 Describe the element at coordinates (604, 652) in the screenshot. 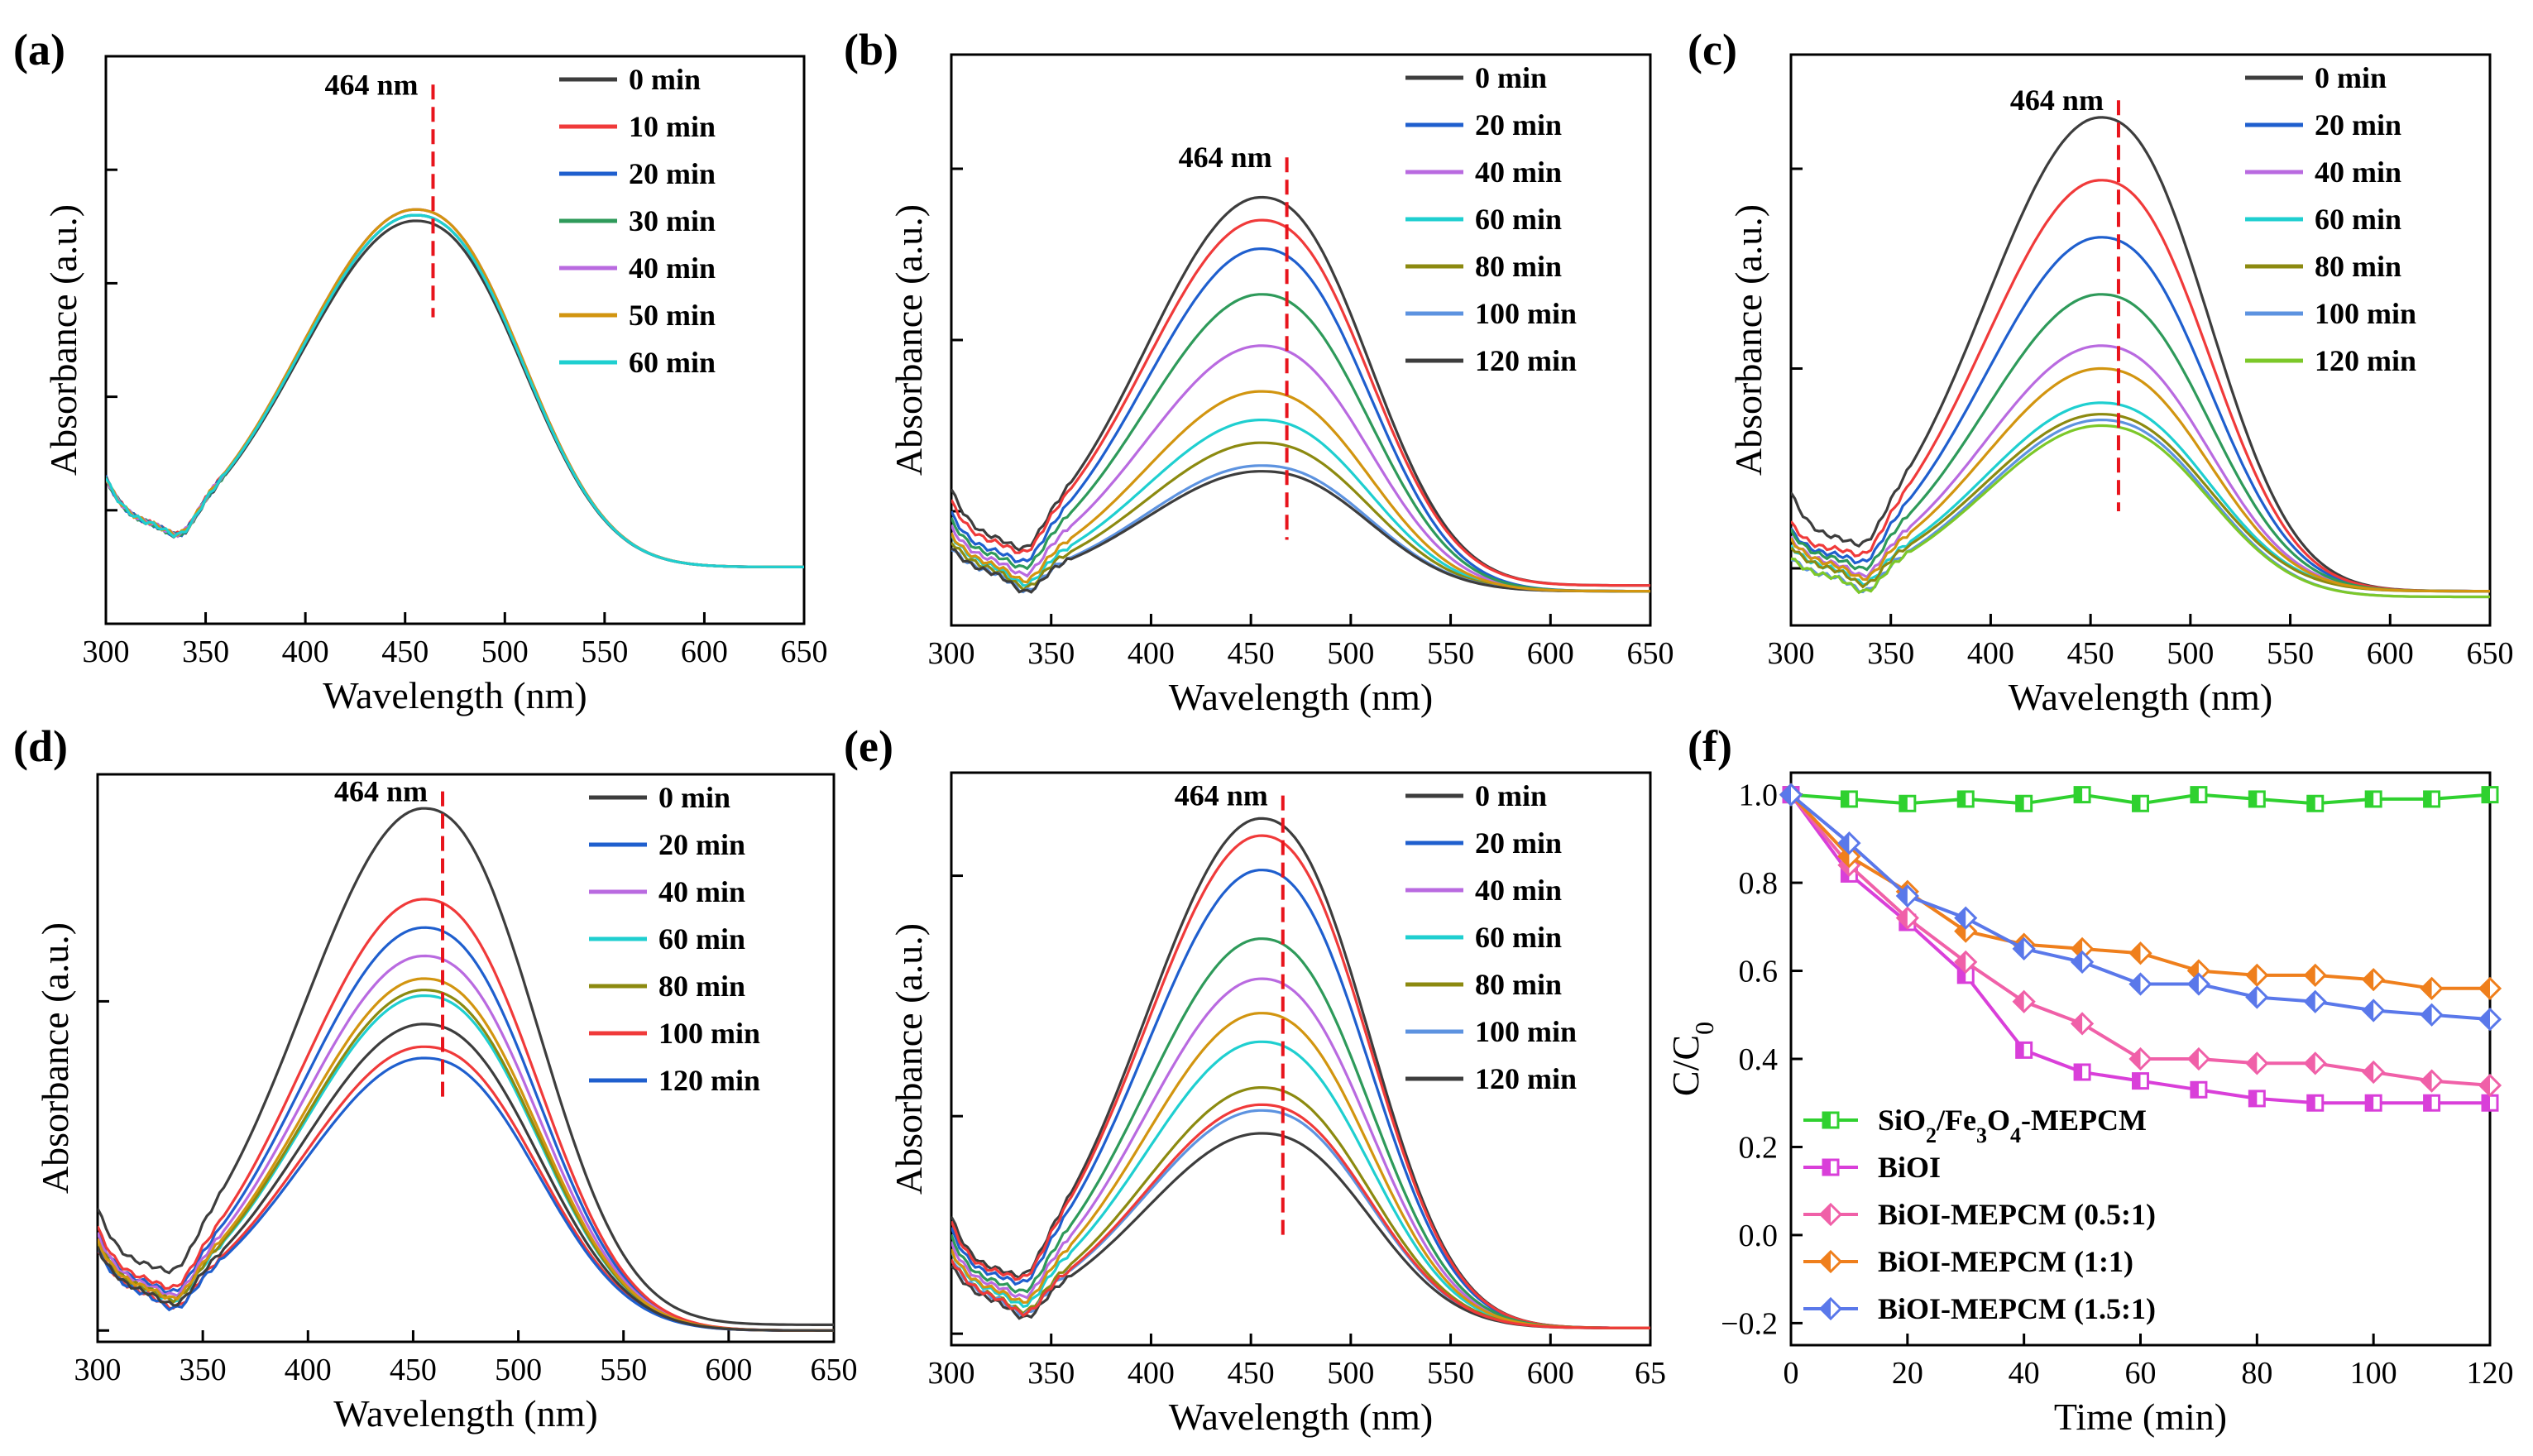

I see `x-tick-label: 550` at that location.